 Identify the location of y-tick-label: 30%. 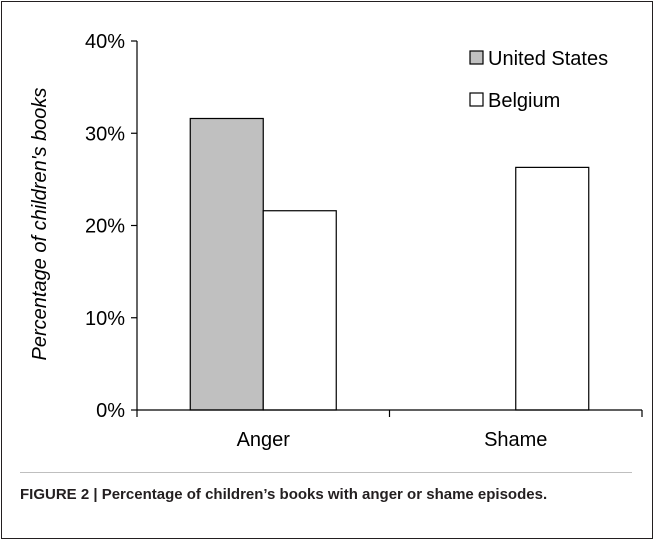
(105, 134).